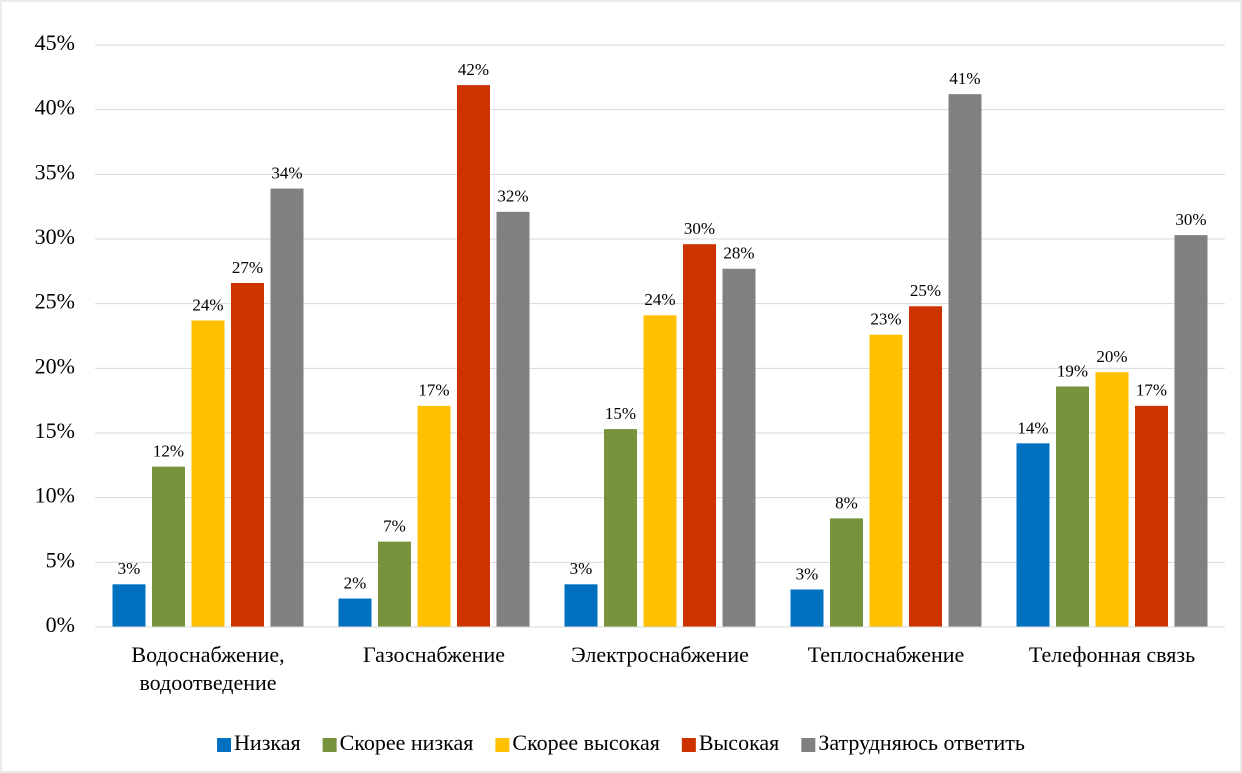 The image size is (1242, 773). Describe the element at coordinates (60, 624) in the screenshot. I see `y-tick-label: 0%` at that location.